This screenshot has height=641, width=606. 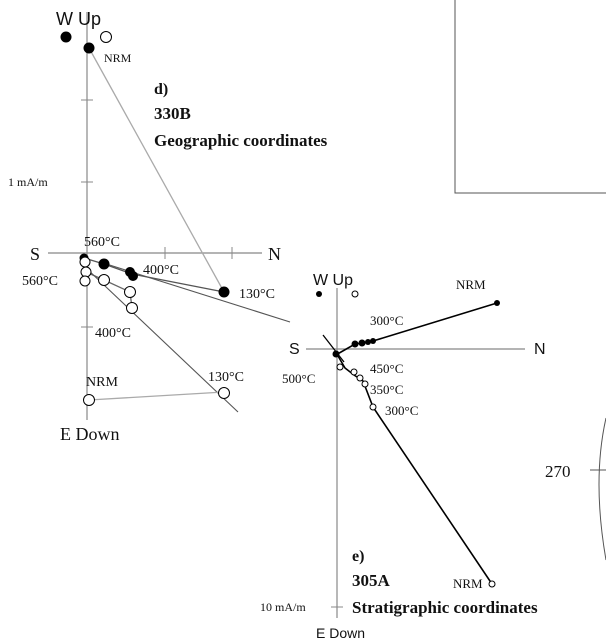 What do you see at coordinates (386, 320) in the screenshot?
I see `panel-e-300-upper-label: 300°C` at bounding box center [386, 320].